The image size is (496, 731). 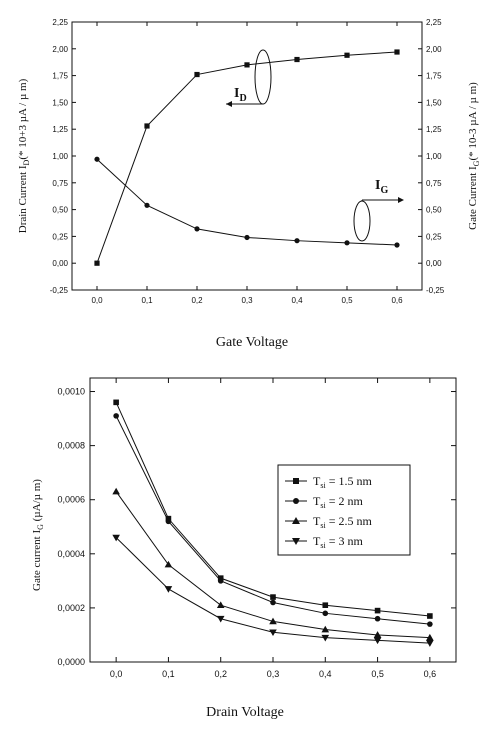 What do you see at coordinates (434, 102) in the screenshot?
I see `top-y-tick-label-right: 1,50` at bounding box center [434, 102].